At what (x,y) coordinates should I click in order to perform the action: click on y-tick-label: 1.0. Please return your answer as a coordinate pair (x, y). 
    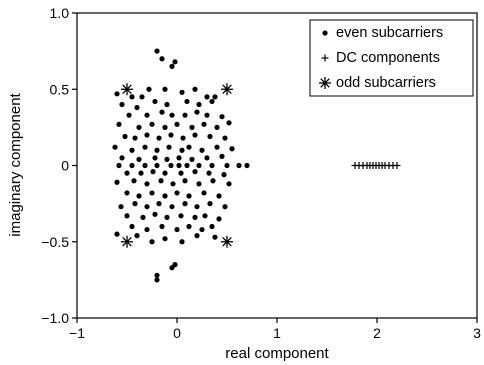
    Looking at the image, I should click on (60, 13).